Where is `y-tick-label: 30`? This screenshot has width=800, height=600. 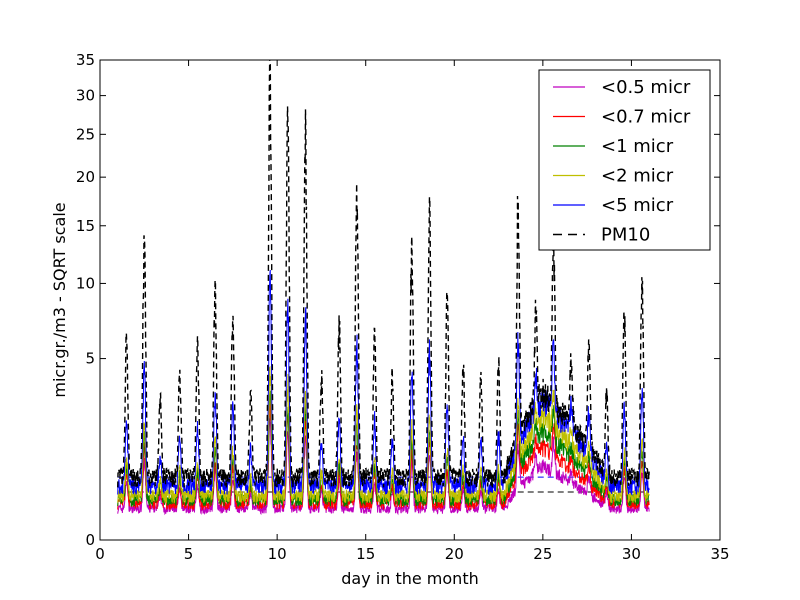 y-tick-label: 30 is located at coordinates (85, 96).